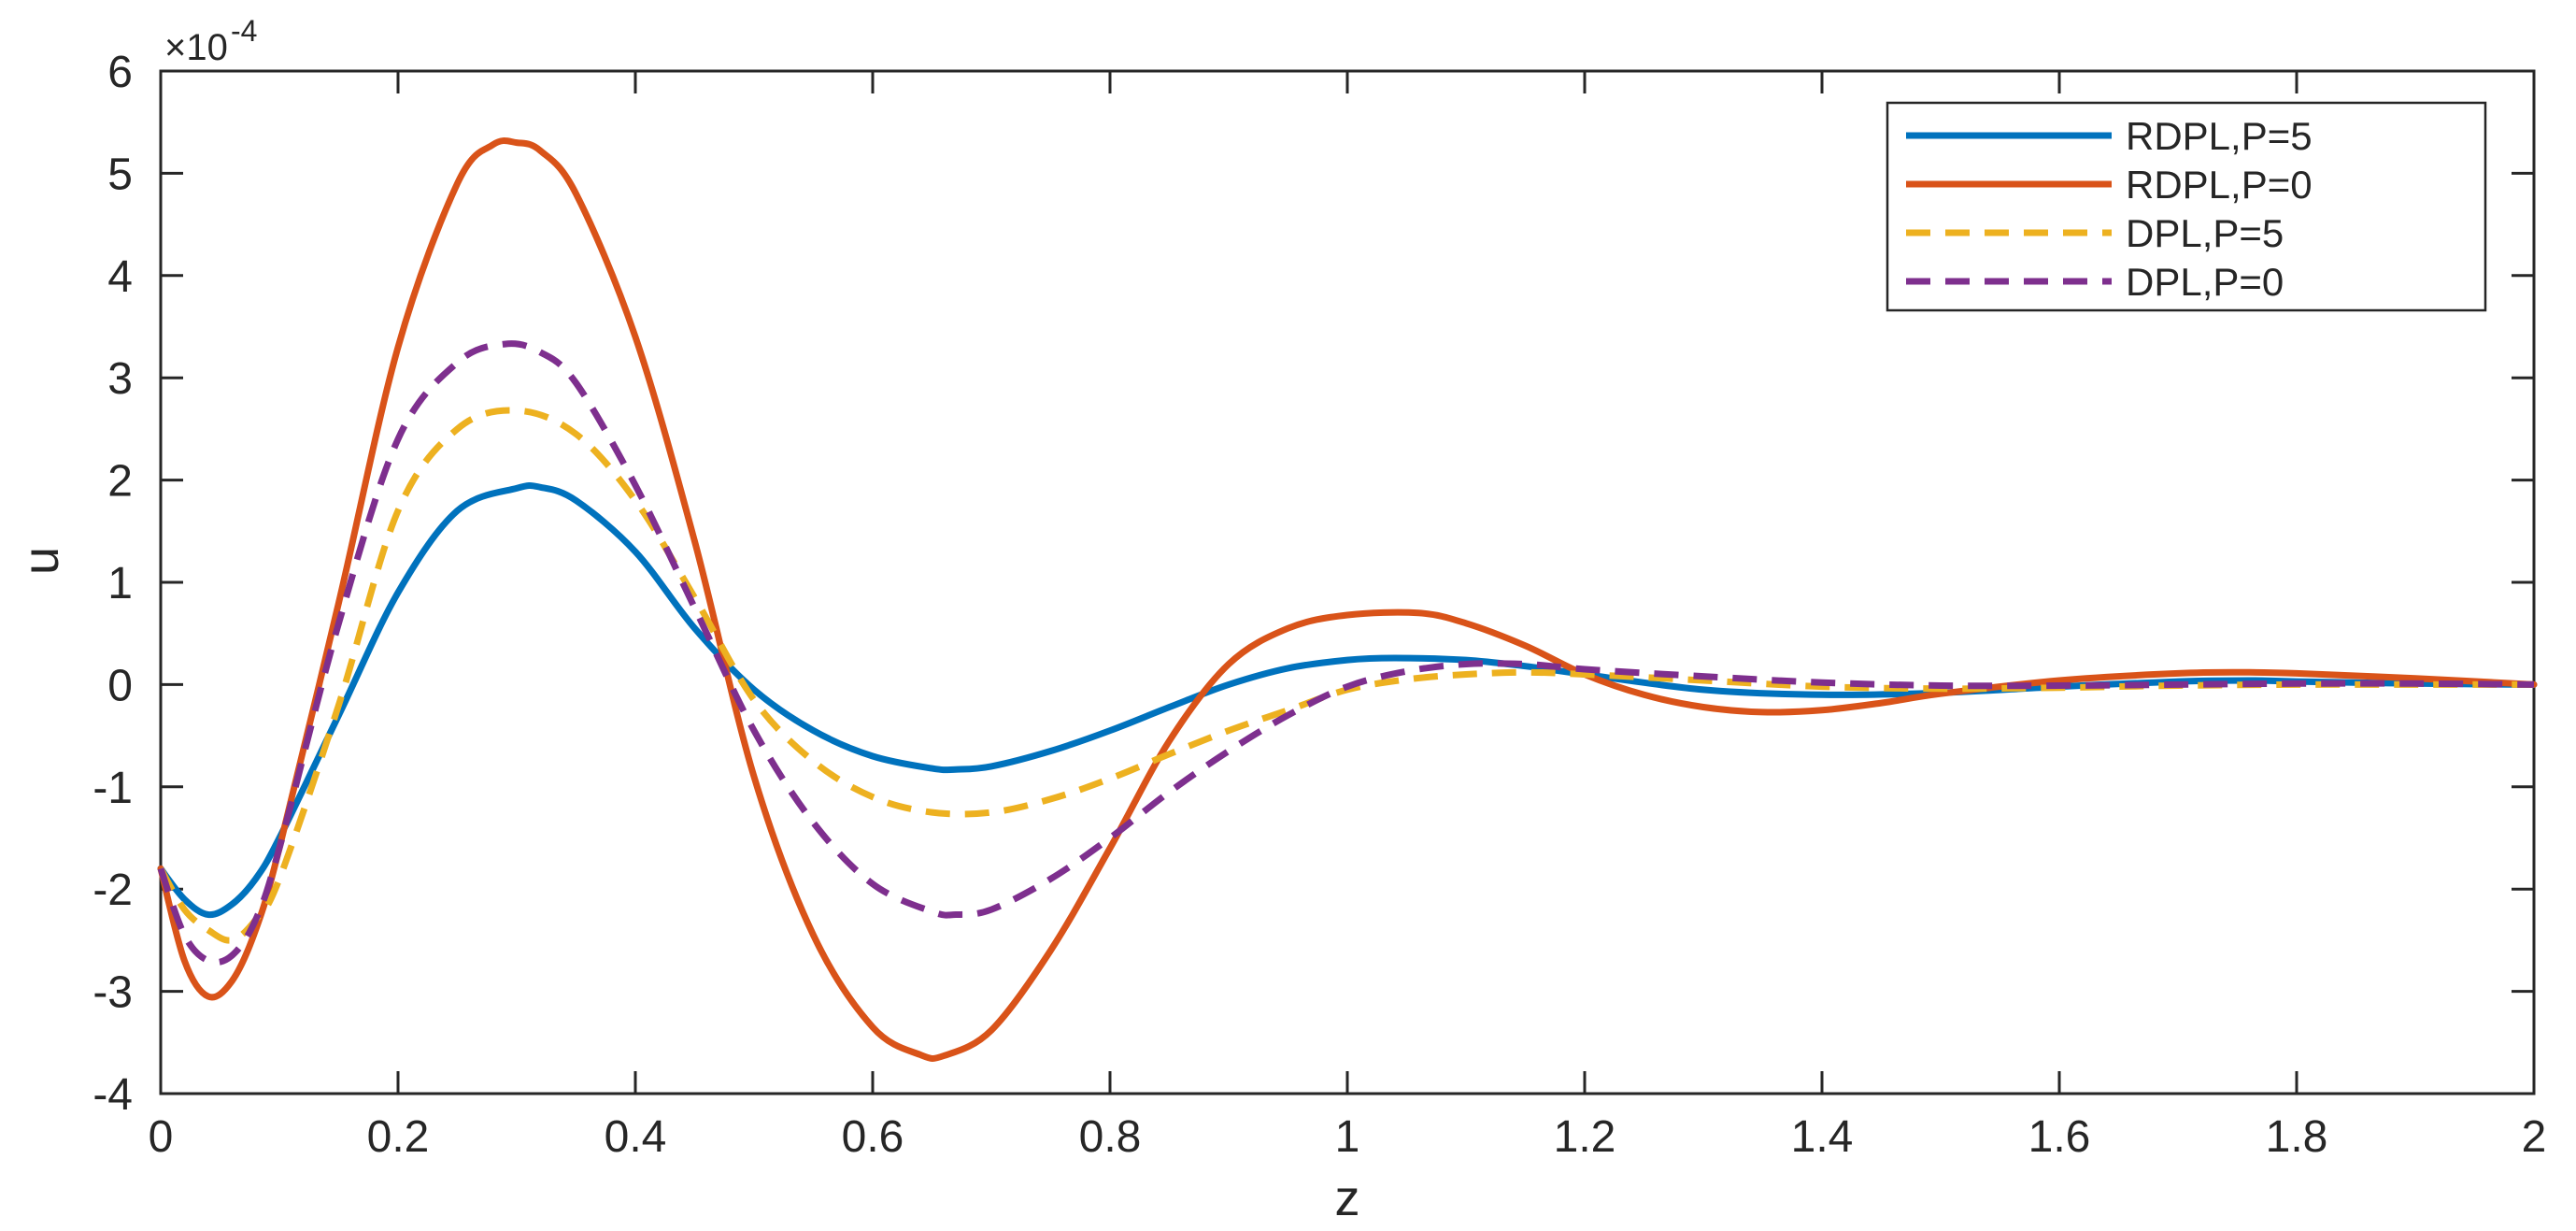 This screenshot has height=1231, width=2576. What do you see at coordinates (2220, 185) in the screenshot?
I see `legend-label-2: RDPL,P=0` at bounding box center [2220, 185].